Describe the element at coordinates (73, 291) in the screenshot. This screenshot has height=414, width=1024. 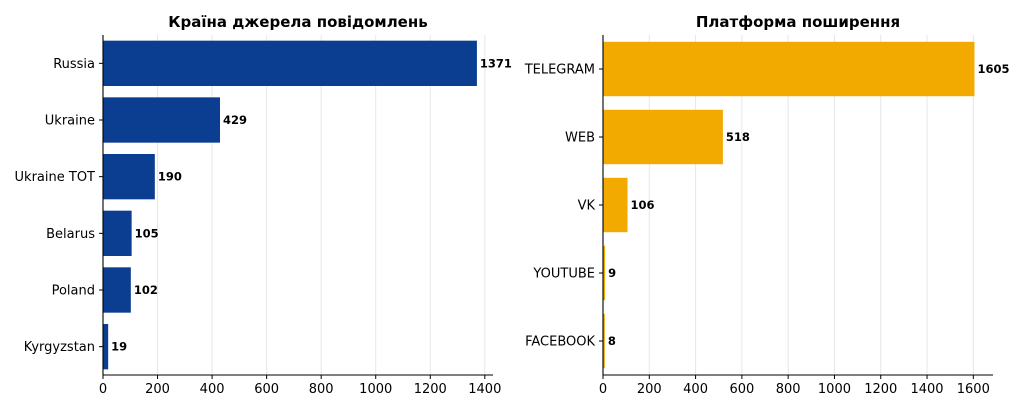
I see `category-label: Poland` at that location.